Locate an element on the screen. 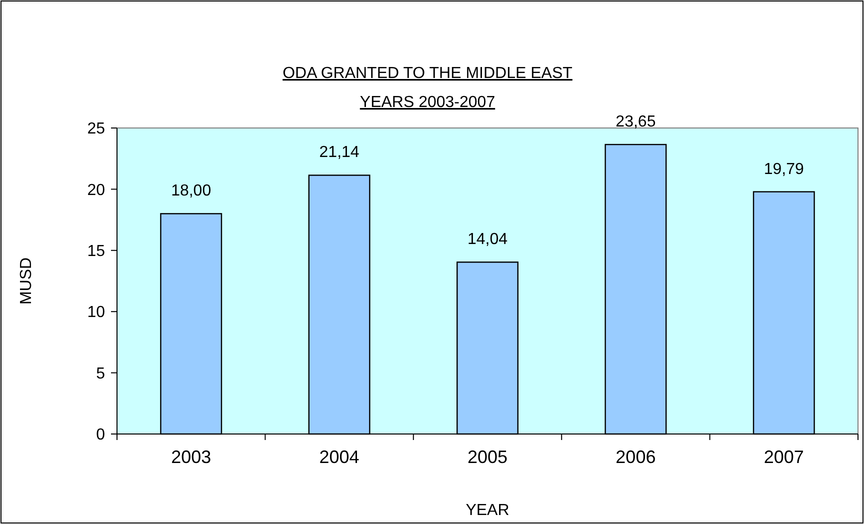 The width and height of the screenshot is (865, 525). y-tick-label: 20 is located at coordinates (96, 190).